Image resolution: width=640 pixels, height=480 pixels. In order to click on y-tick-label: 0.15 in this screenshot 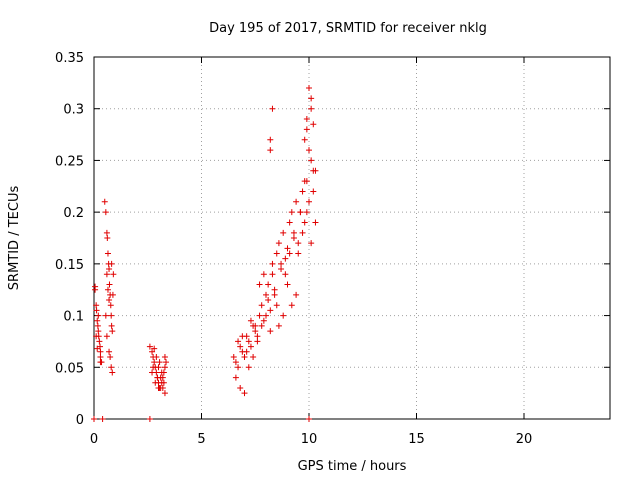, I will do `click(69, 265)`.